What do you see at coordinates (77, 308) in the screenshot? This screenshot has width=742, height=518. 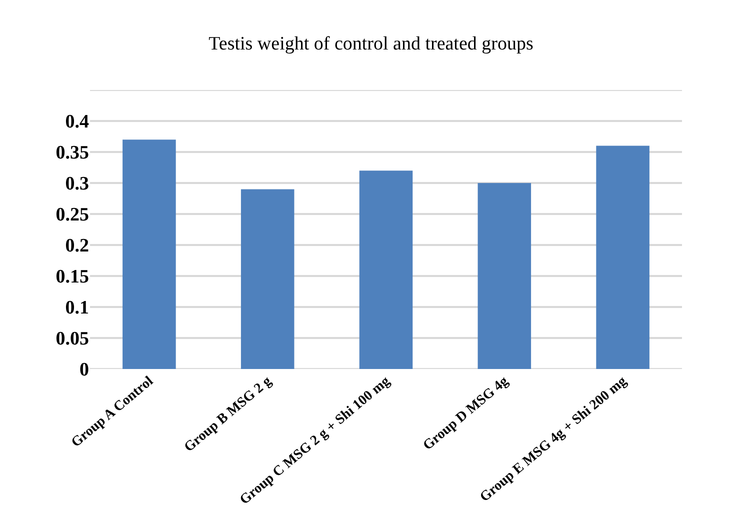 I see `y-tick-label: 0.1` at bounding box center [77, 308].